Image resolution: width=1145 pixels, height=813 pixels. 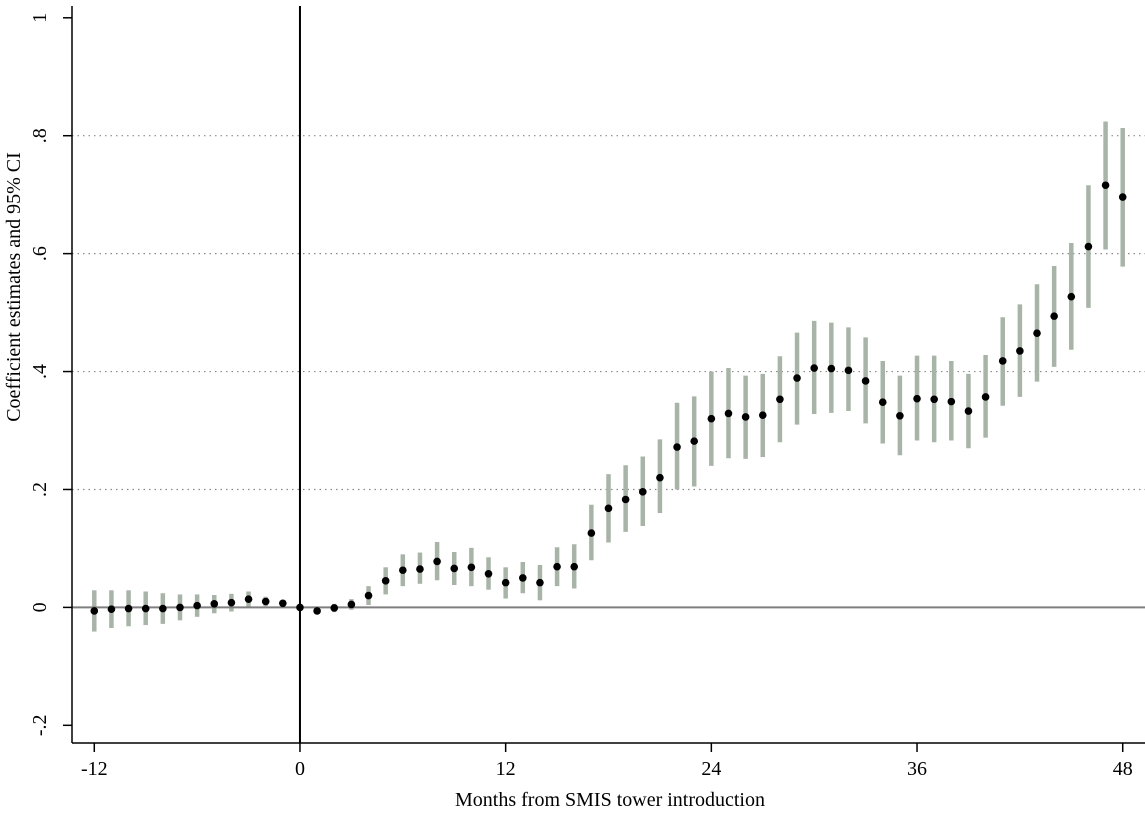 I want to click on x-tick-label: 48, so click(x=1123, y=769).